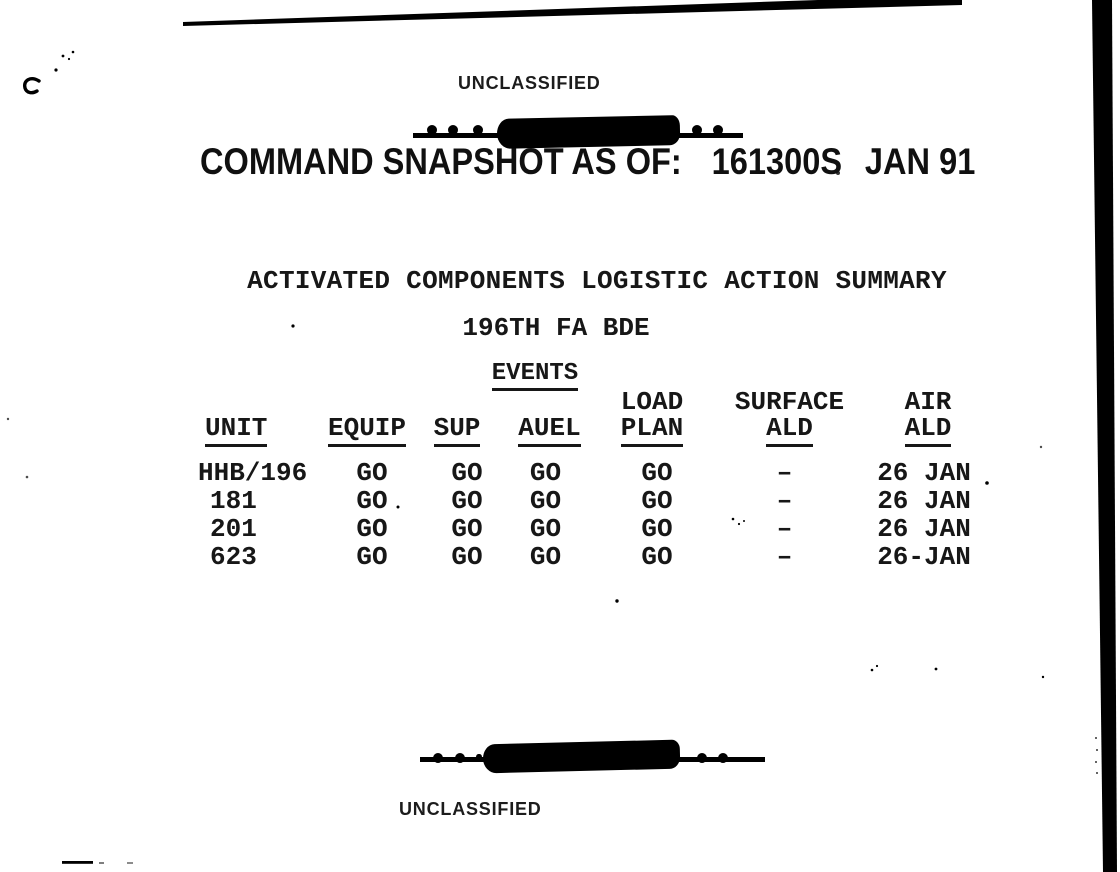  Describe the element at coordinates (572, 13) in the screenshot. I see `scan-artifact-top-edge-line` at that location.